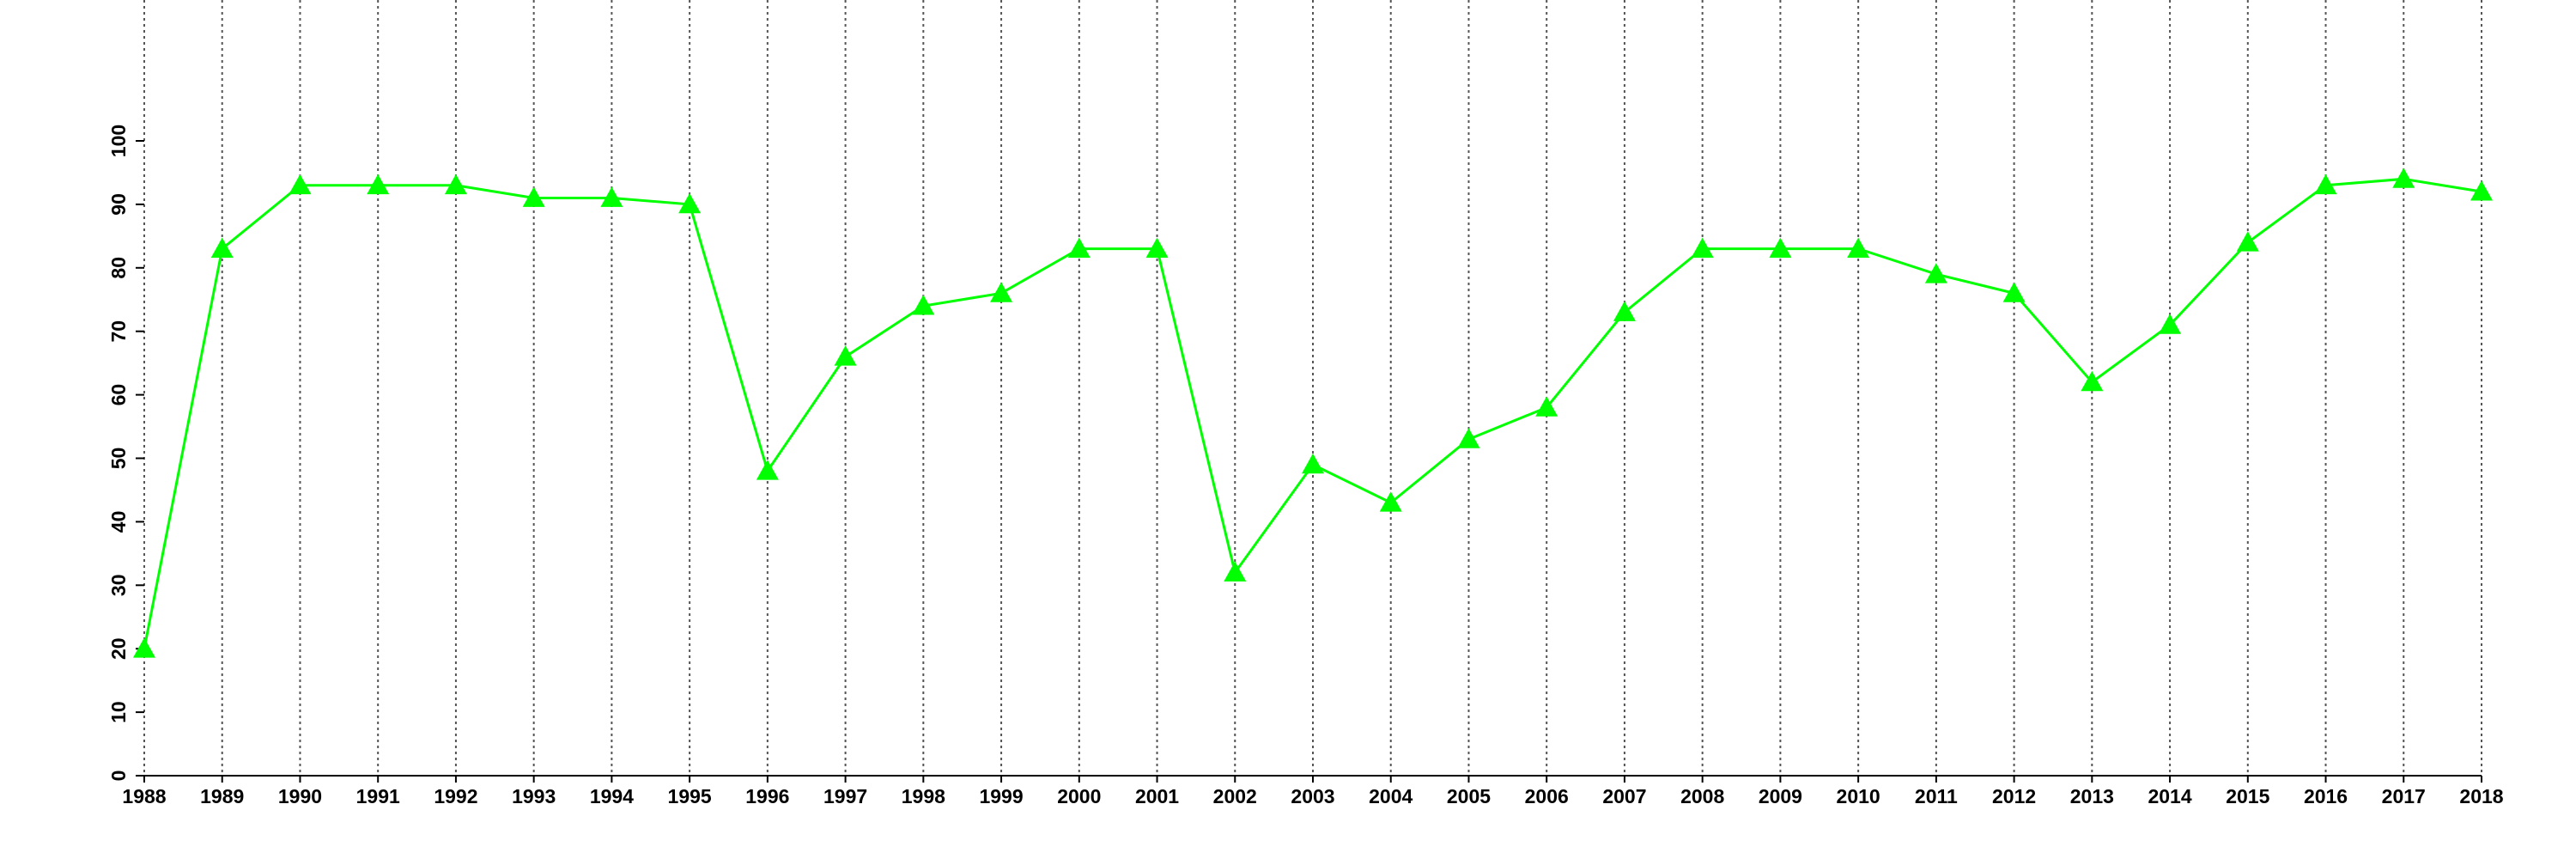  I want to click on x-tick-label: 2018, so click(2481, 796).